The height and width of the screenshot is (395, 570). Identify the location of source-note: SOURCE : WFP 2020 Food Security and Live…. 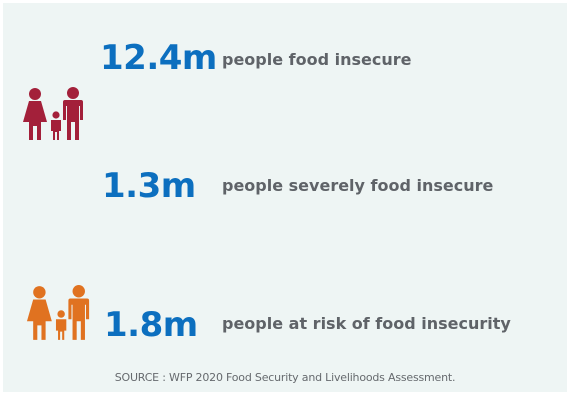
(285, 377).